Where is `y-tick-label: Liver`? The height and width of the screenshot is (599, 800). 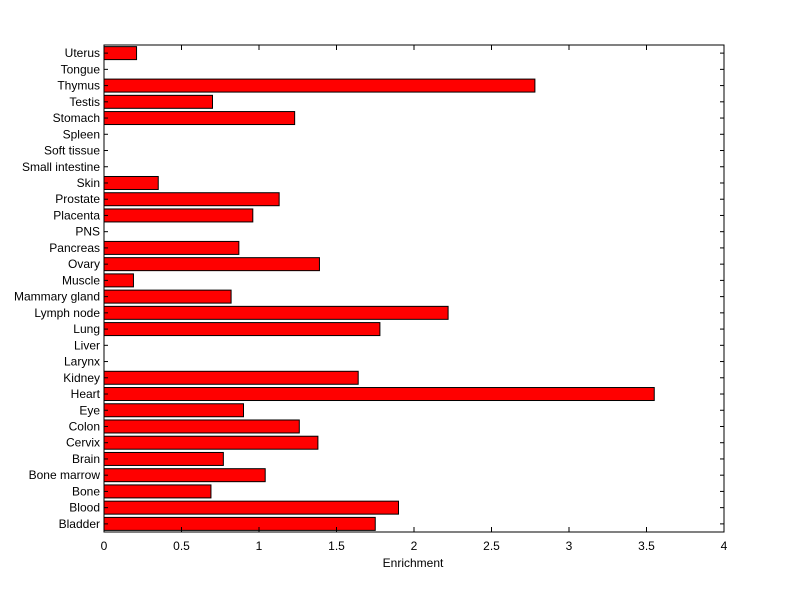 y-tick-label: Liver is located at coordinates (87, 345).